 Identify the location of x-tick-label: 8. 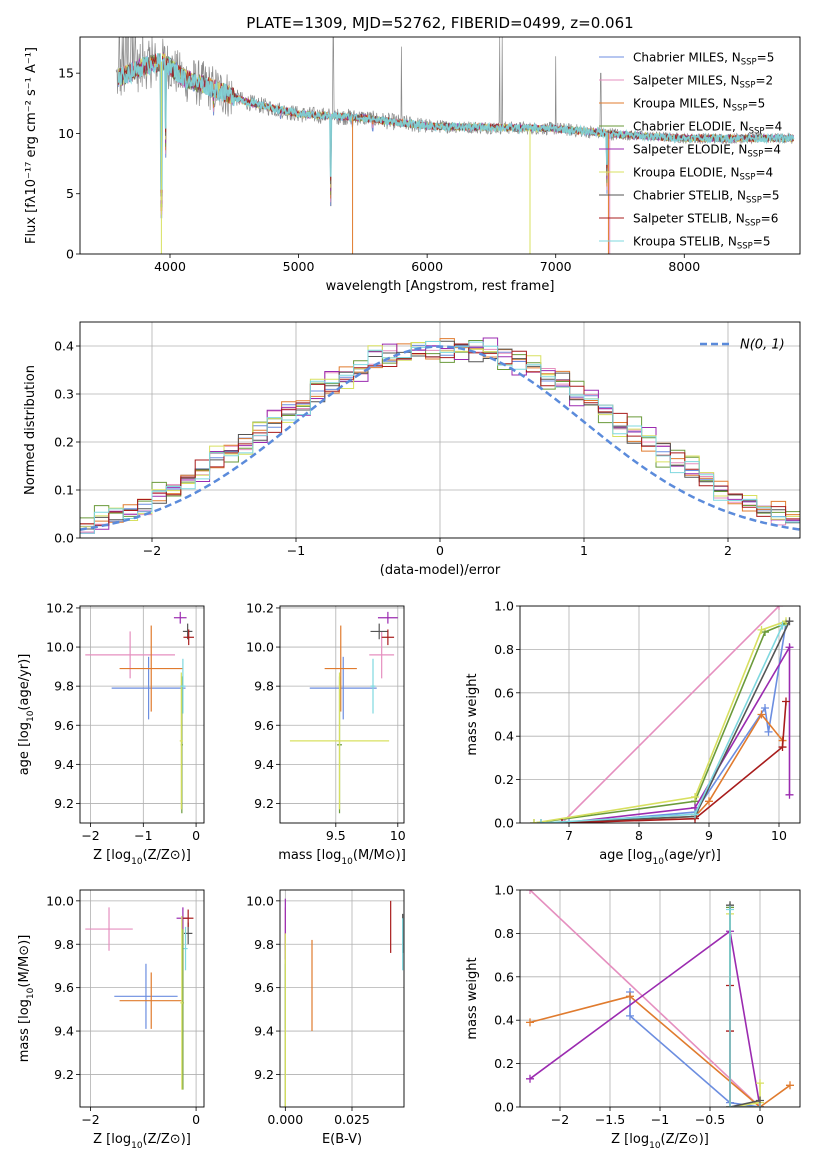
(639, 835).